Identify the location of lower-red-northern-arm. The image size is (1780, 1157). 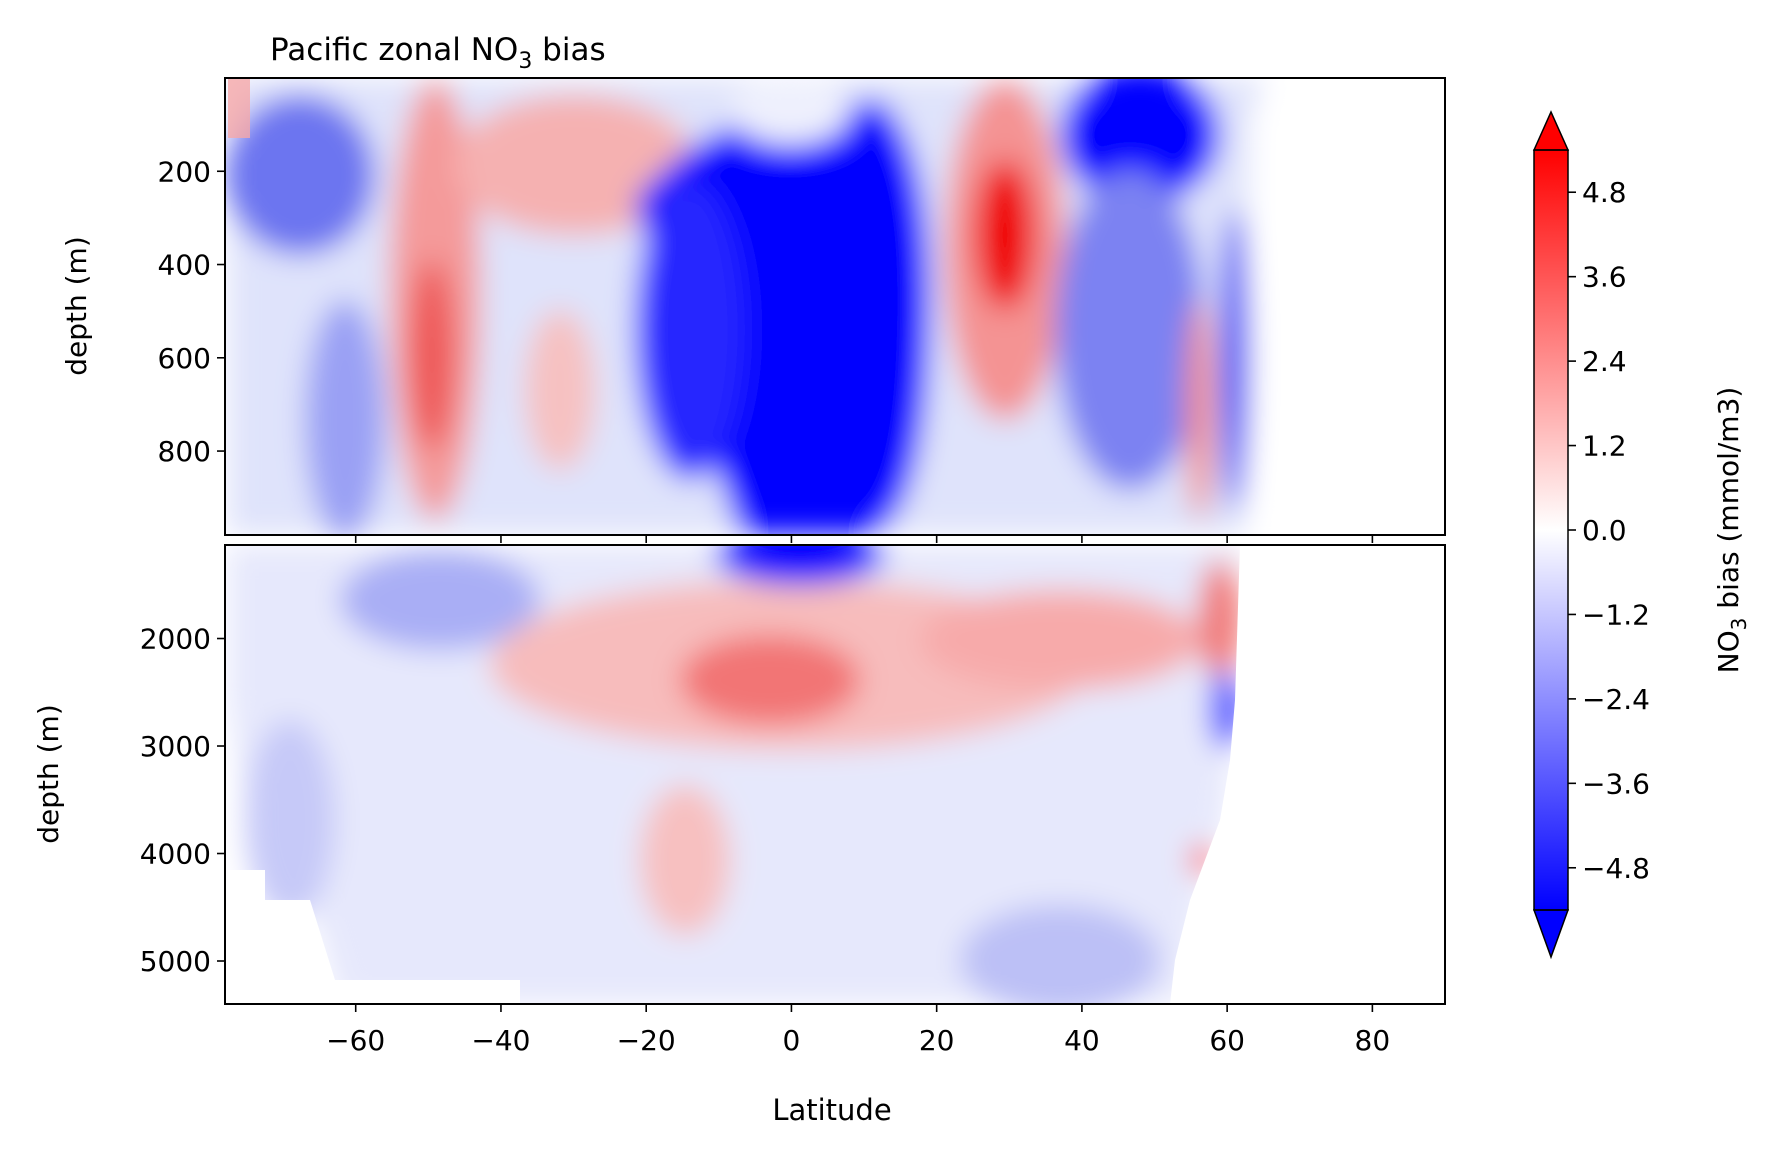
(1060, 640).